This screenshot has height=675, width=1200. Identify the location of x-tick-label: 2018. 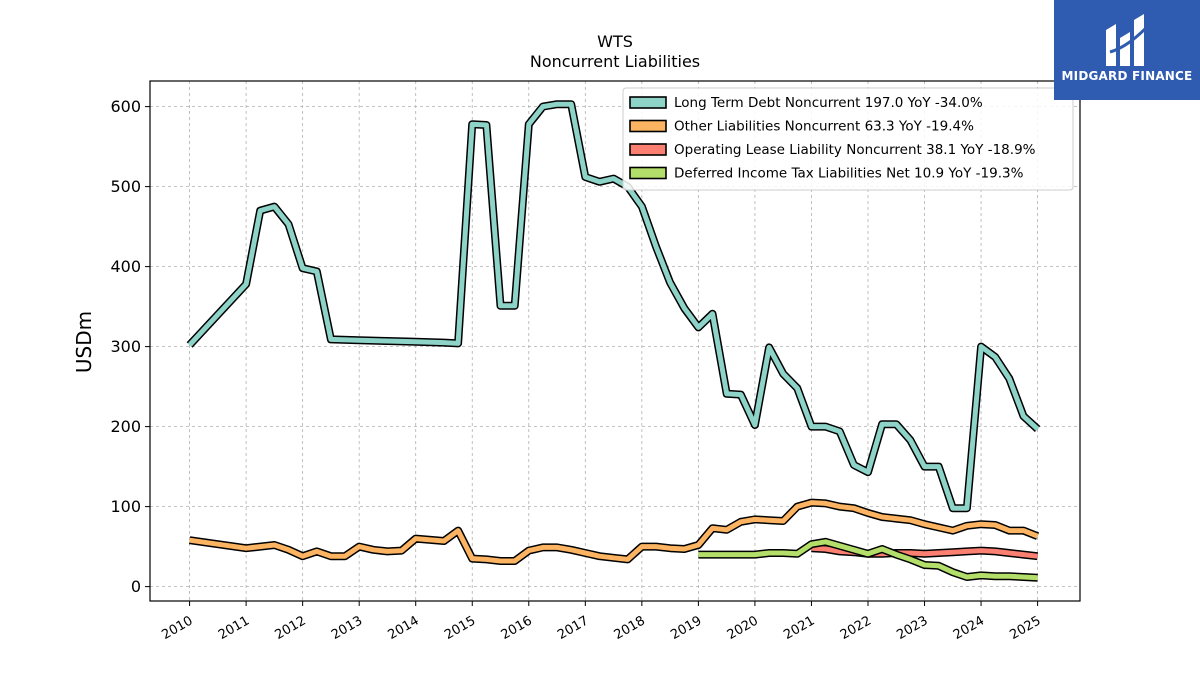
(630, 628).